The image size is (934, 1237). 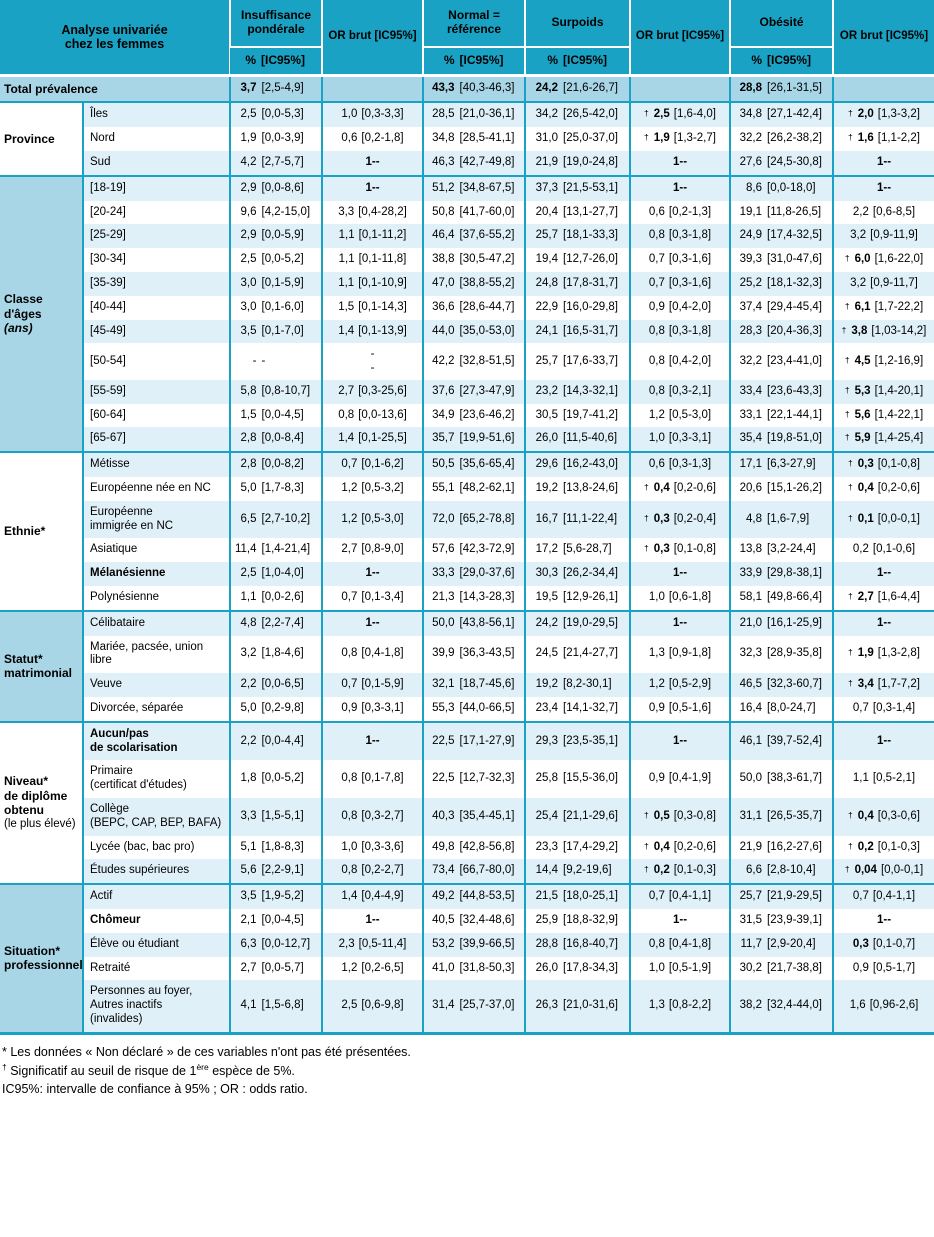 I want to click on percent-value-pair: 23,4 [14,1-32,7], so click(x=577, y=709).